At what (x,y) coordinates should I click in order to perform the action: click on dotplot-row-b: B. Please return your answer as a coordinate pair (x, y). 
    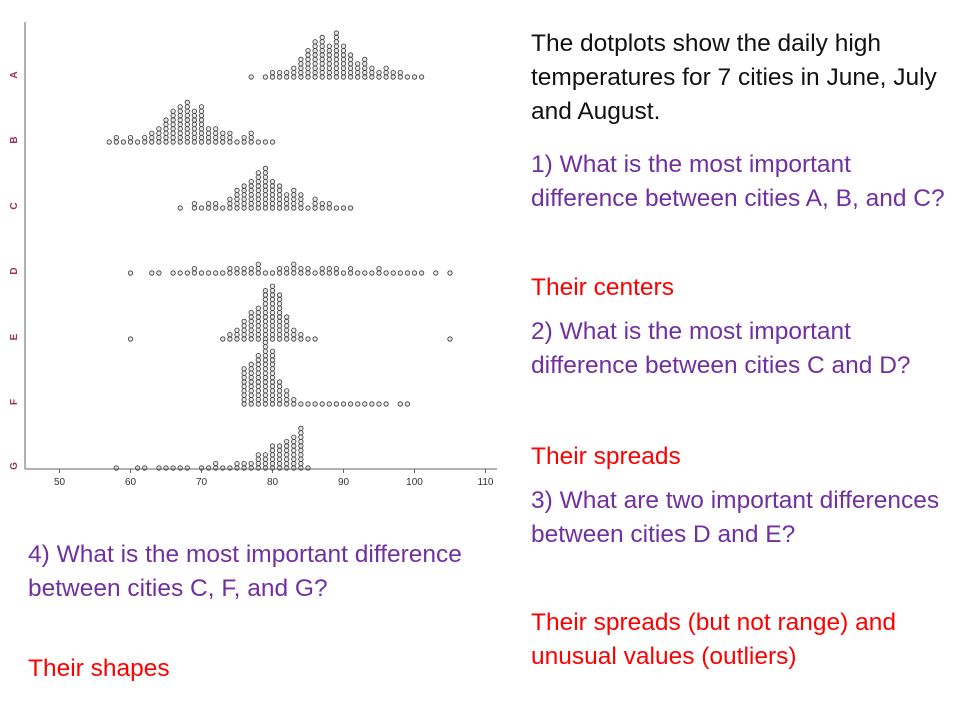
    Looking at the image, I should click on (142, 122).